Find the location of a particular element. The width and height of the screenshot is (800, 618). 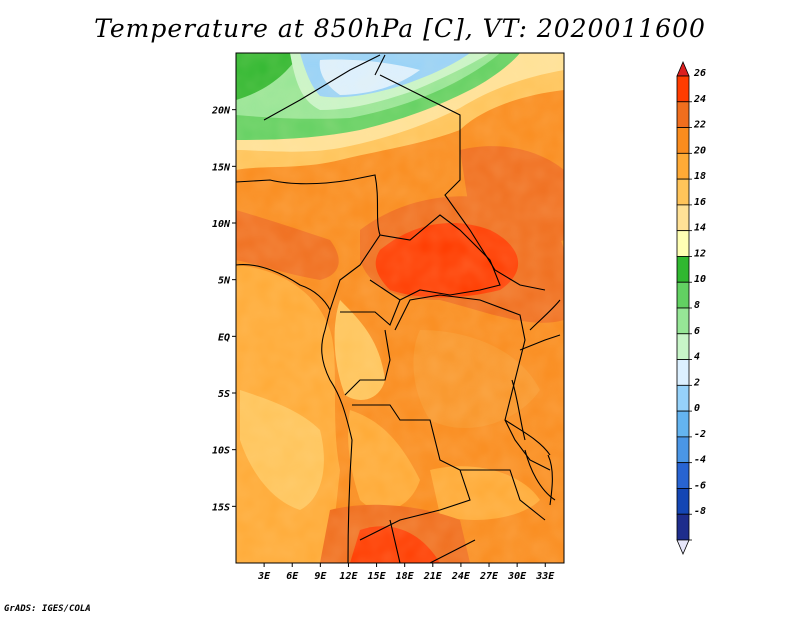

far-south-borders is located at coordinates (432, 541).